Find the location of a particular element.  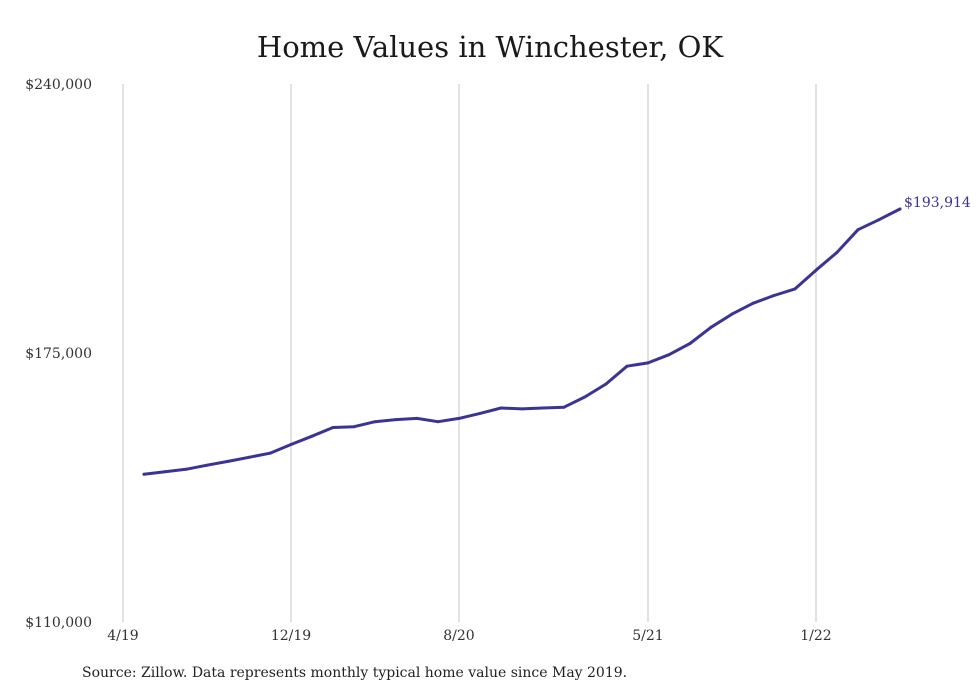

x-tick-label: 4/19 is located at coordinates (122, 636).